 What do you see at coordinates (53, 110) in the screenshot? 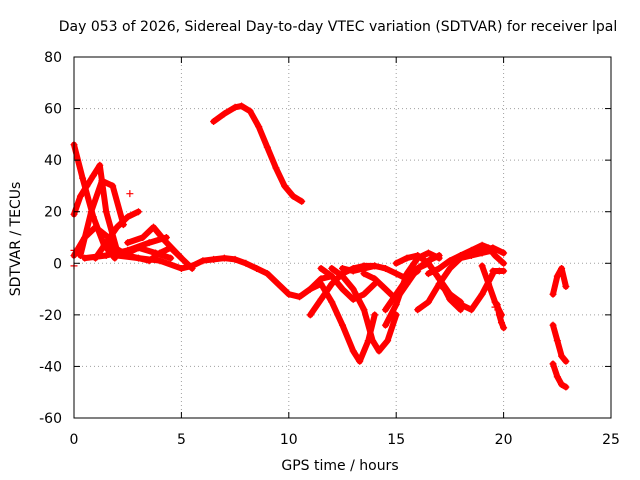
I see `y-tick-label: 60` at bounding box center [53, 110].